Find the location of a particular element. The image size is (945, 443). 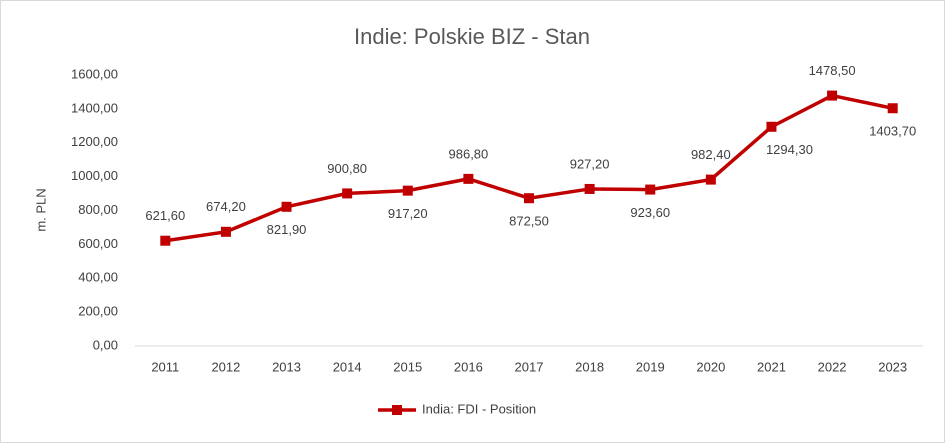

y-tick-label: 1000,00 is located at coordinates (94, 175).